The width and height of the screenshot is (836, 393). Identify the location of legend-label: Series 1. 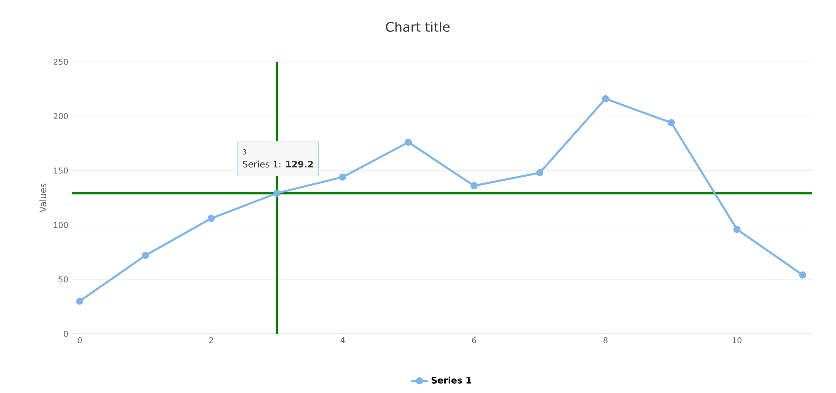
(452, 380).